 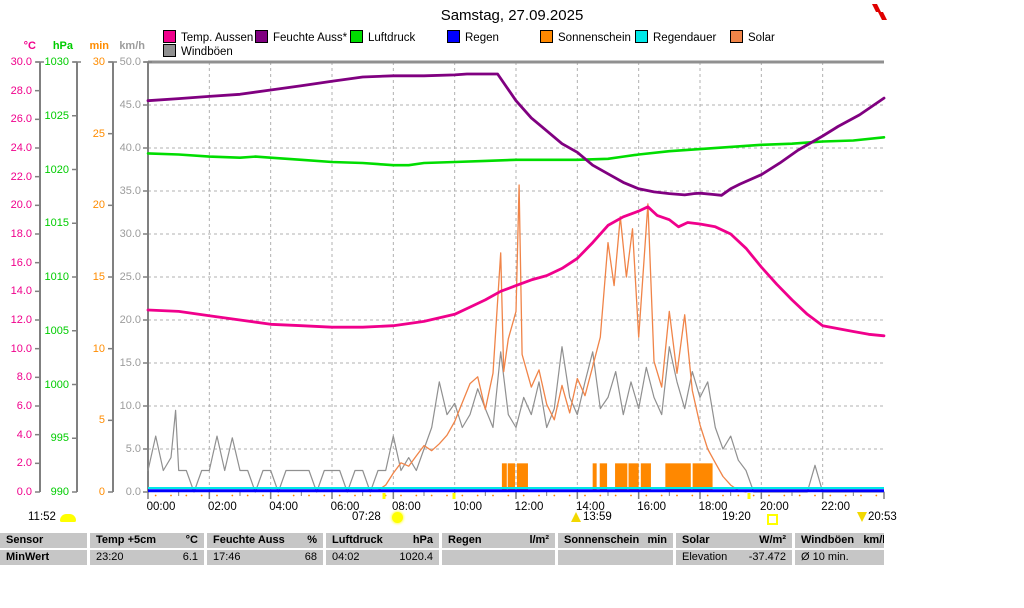 I want to click on axis-tick-label: 20, so click(x=98, y=205).